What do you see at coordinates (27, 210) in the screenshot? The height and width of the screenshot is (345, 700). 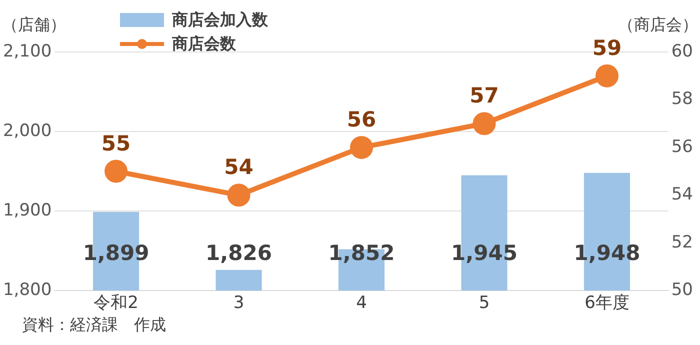 I see `y-tick-label: 1,900` at bounding box center [27, 210].